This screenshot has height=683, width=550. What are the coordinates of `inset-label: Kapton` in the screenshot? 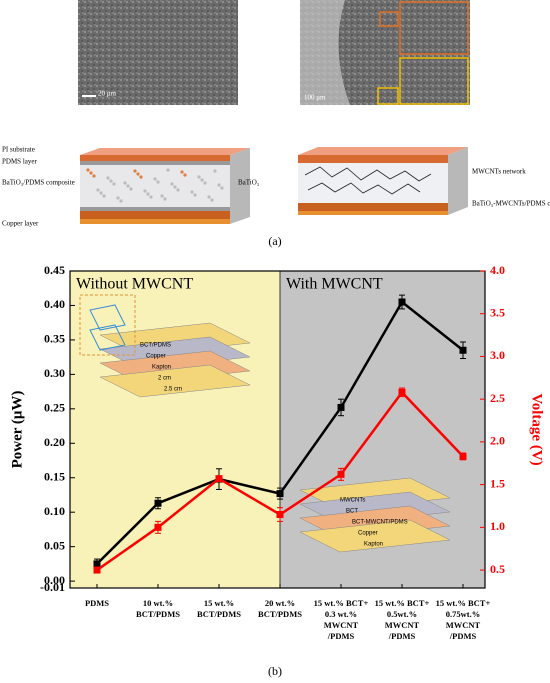 It's located at (161, 368).